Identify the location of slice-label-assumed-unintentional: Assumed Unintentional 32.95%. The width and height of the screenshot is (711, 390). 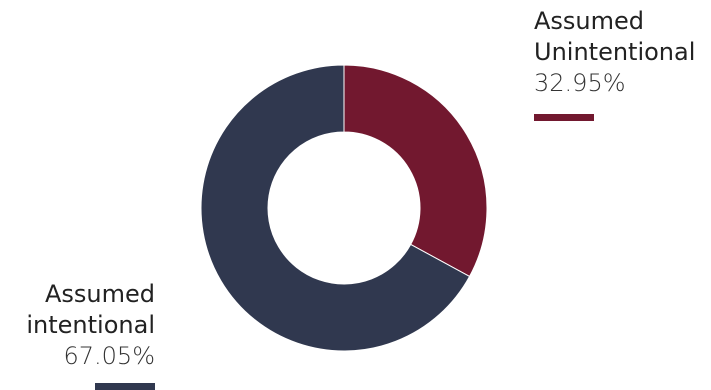
(614, 52).